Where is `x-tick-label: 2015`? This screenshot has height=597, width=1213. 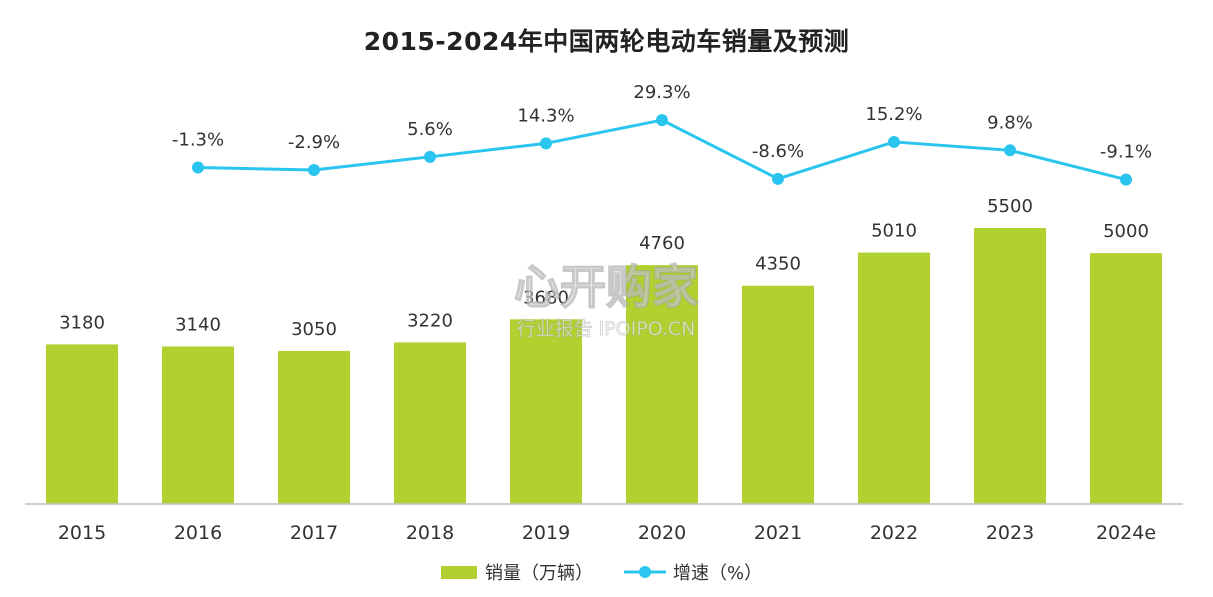 x-tick-label: 2015 is located at coordinates (82, 533).